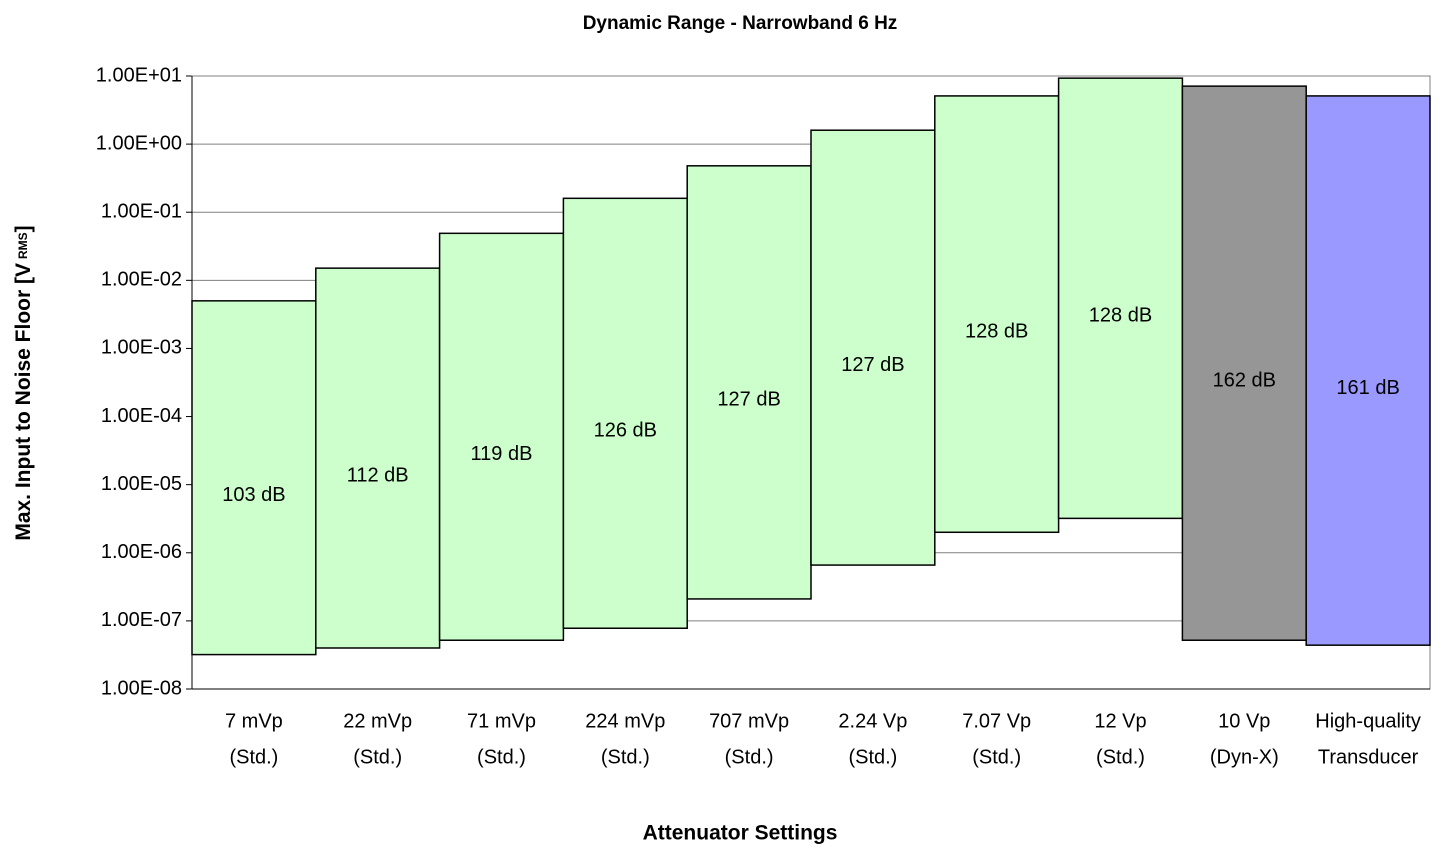 The image size is (1444, 855). Describe the element at coordinates (23, 402) in the screenshot. I see `y-axis-title-text: Max. Input to Noise Floor [V` at that location.